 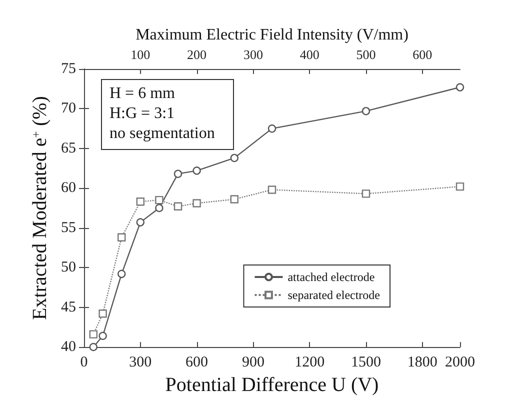 What do you see at coordinates (68, 347) in the screenshot?
I see `y-tick-label: 40` at bounding box center [68, 347].